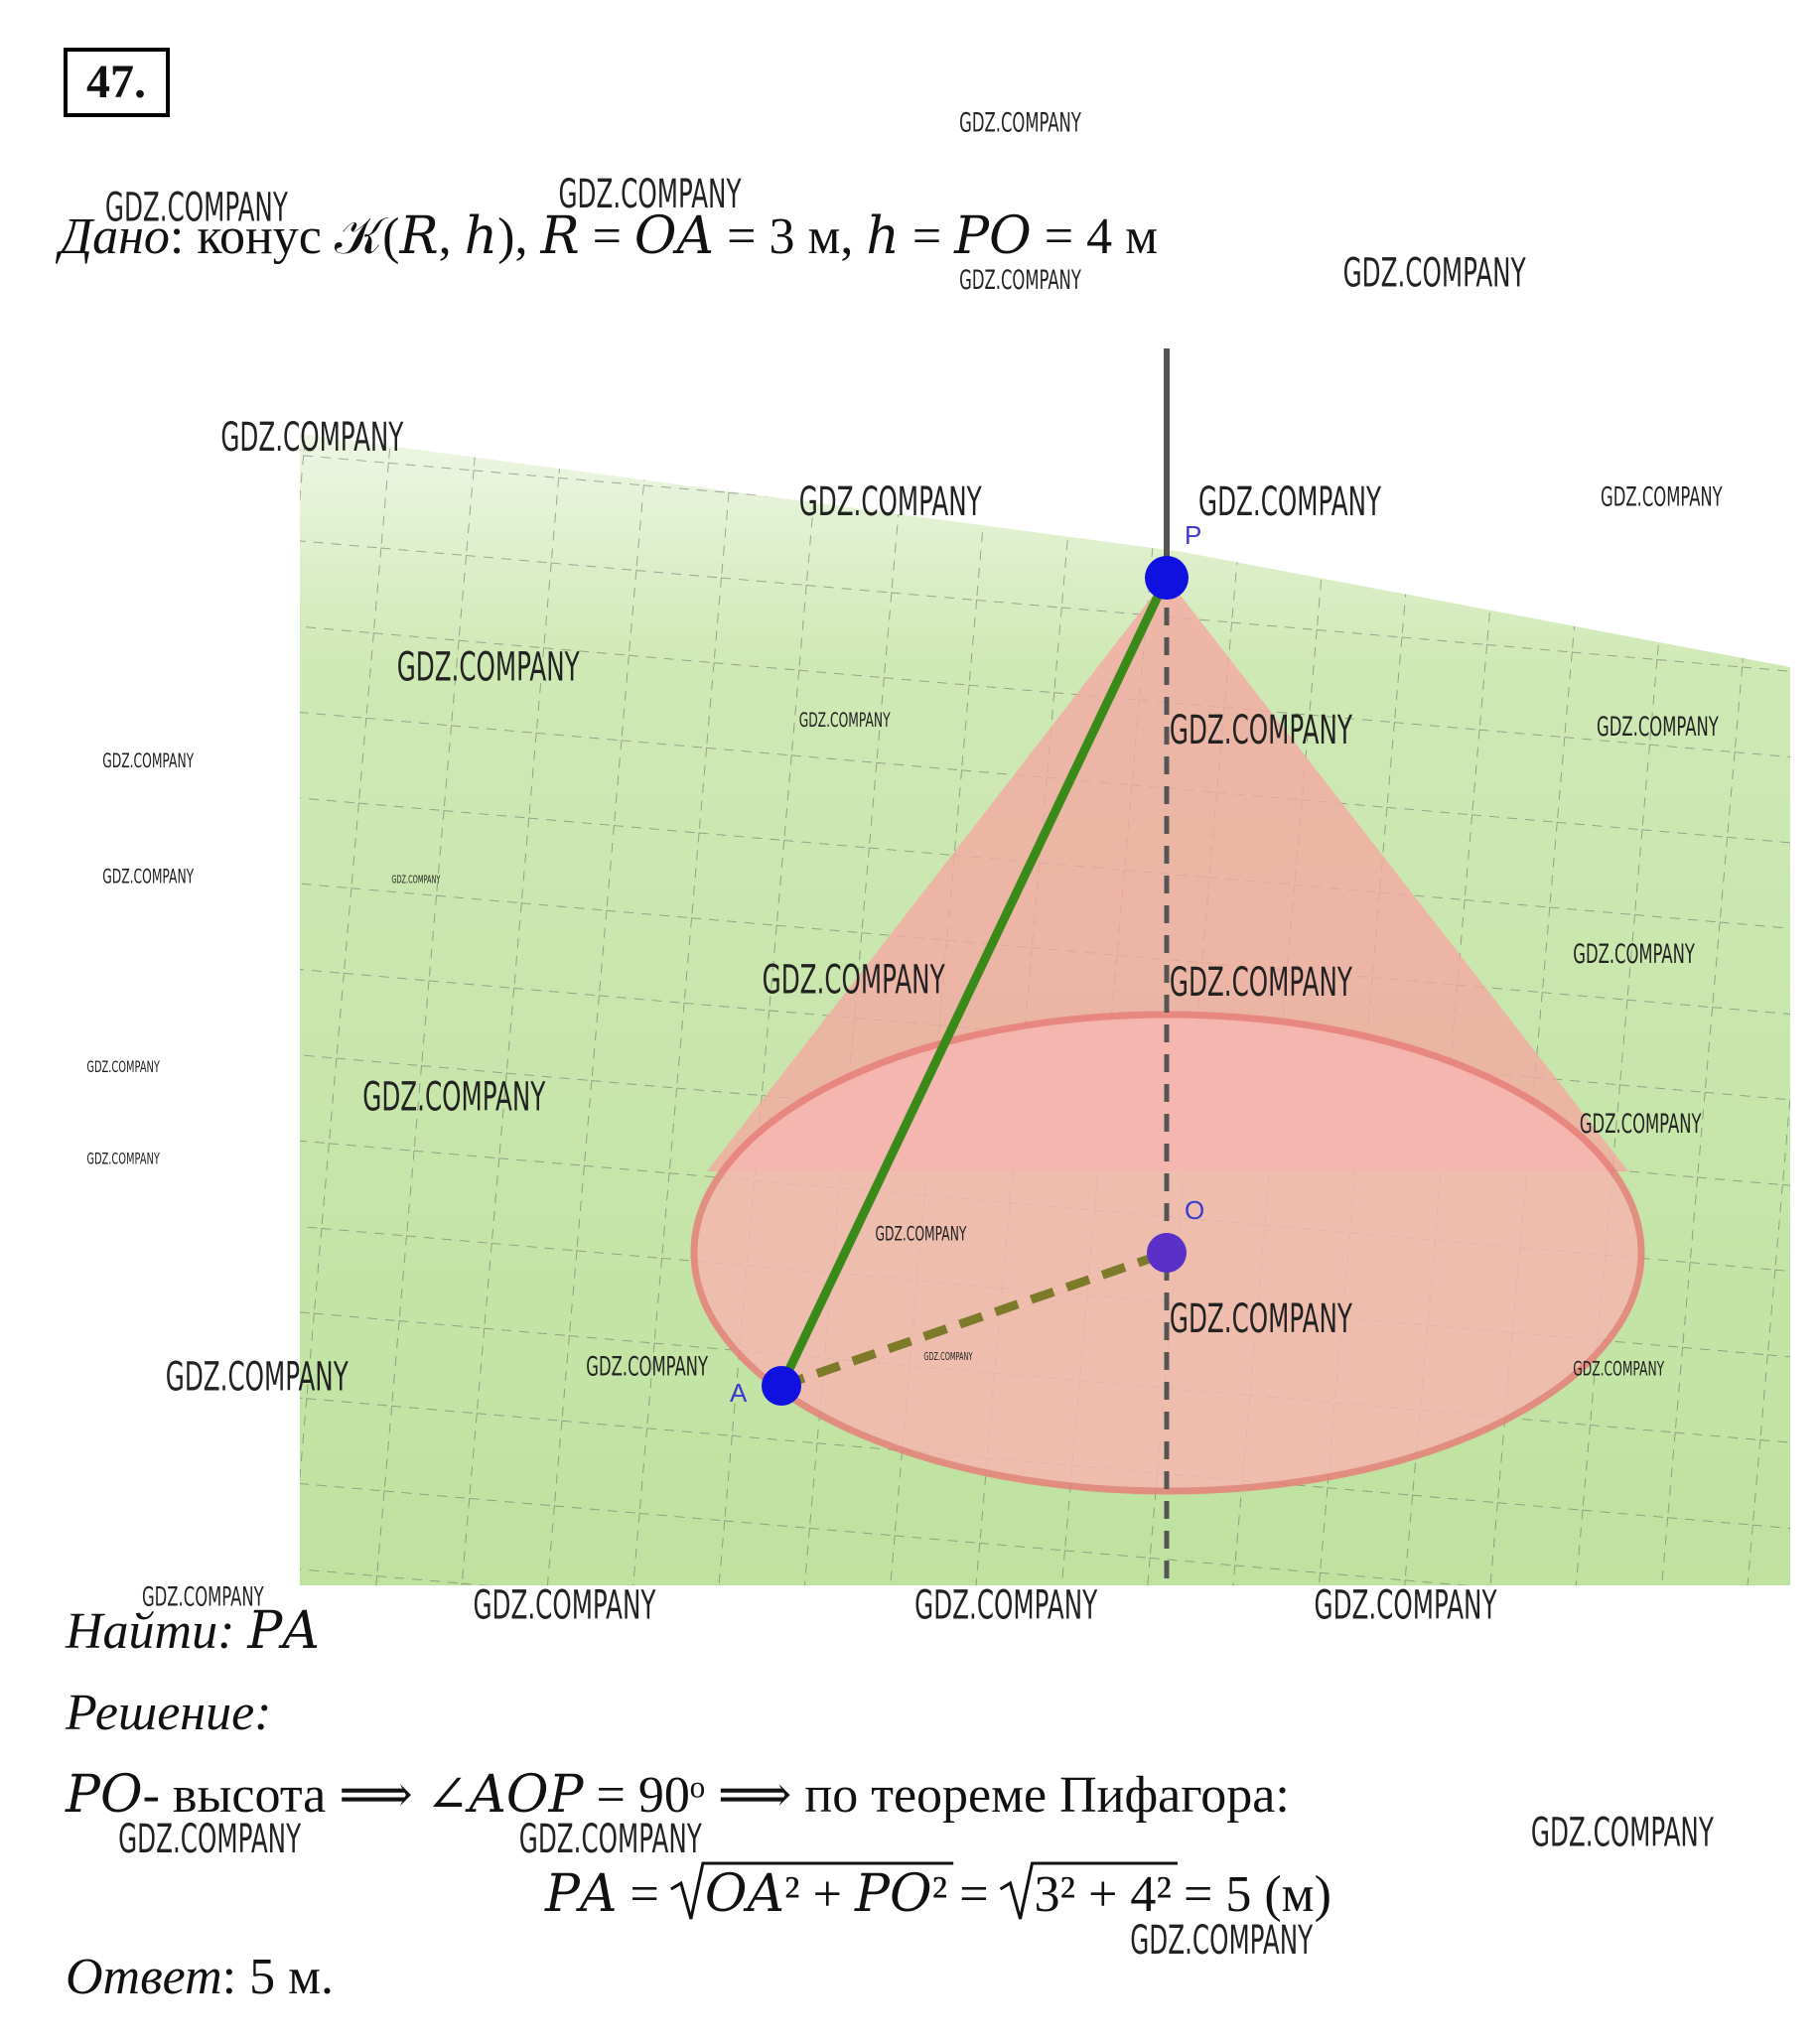 The height and width of the screenshot is (2042, 1820). What do you see at coordinates (1104, 1894) in the screenshot?
I see `formula-root2: 3² + 4²` at bounding box center [1104, 1894].